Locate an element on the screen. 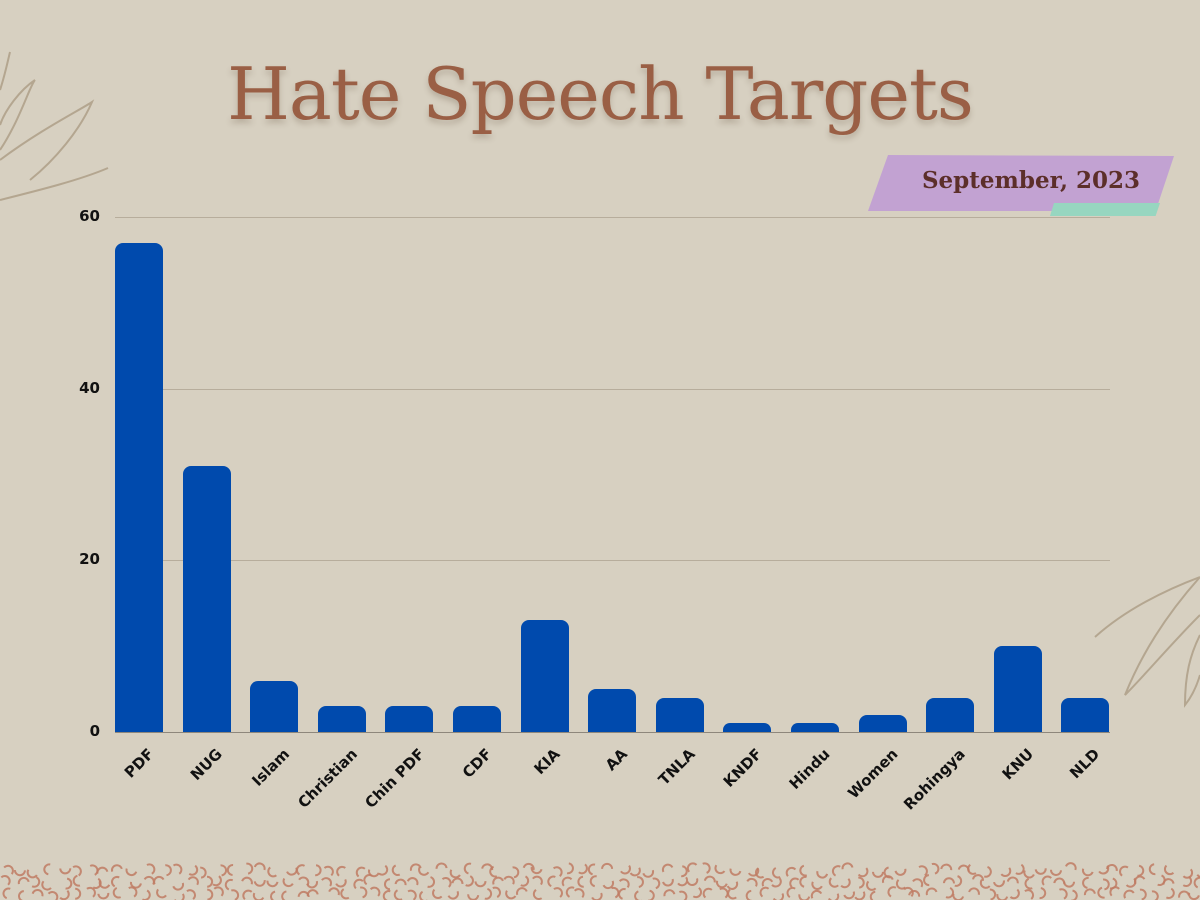  x-tick-label: KIA is located at coordinates (547, 762).